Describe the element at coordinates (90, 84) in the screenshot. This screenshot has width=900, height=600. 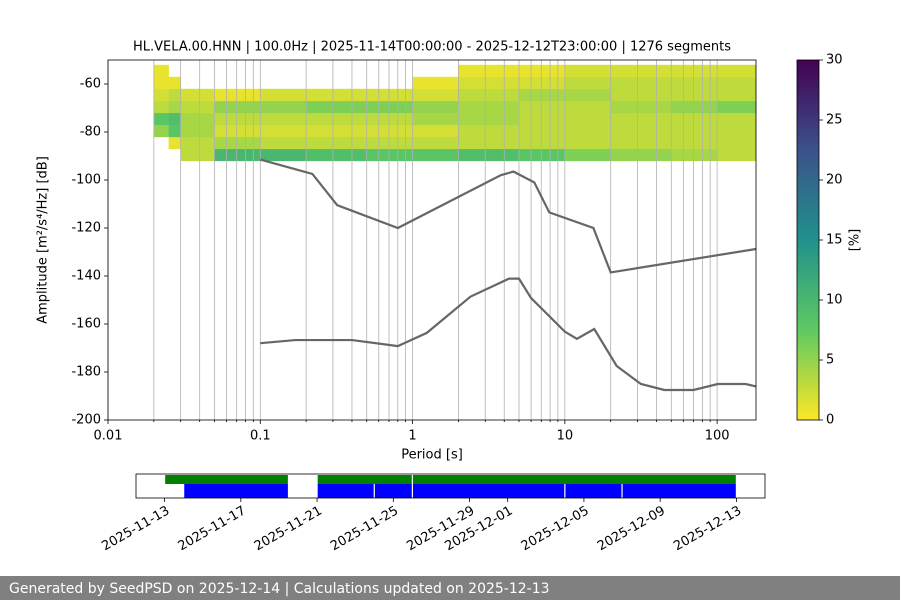
I see `y-tick-label: -60` at that location.